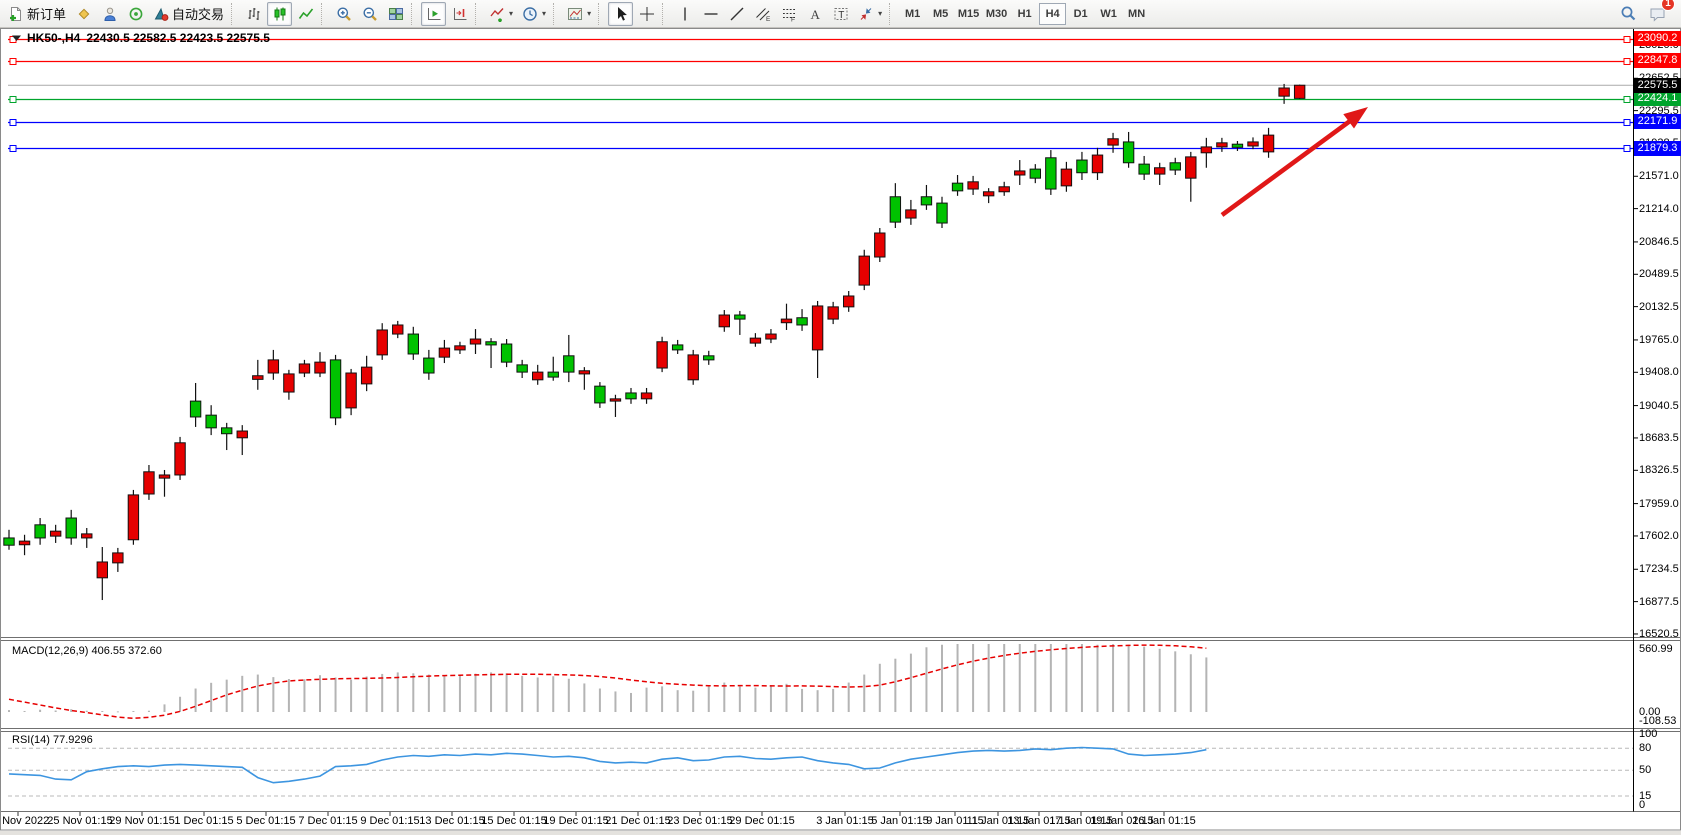  What do you see at coordinates (646, 14) in the screenshot?
I see `crosshair-button` at bounding box center [646, 14].